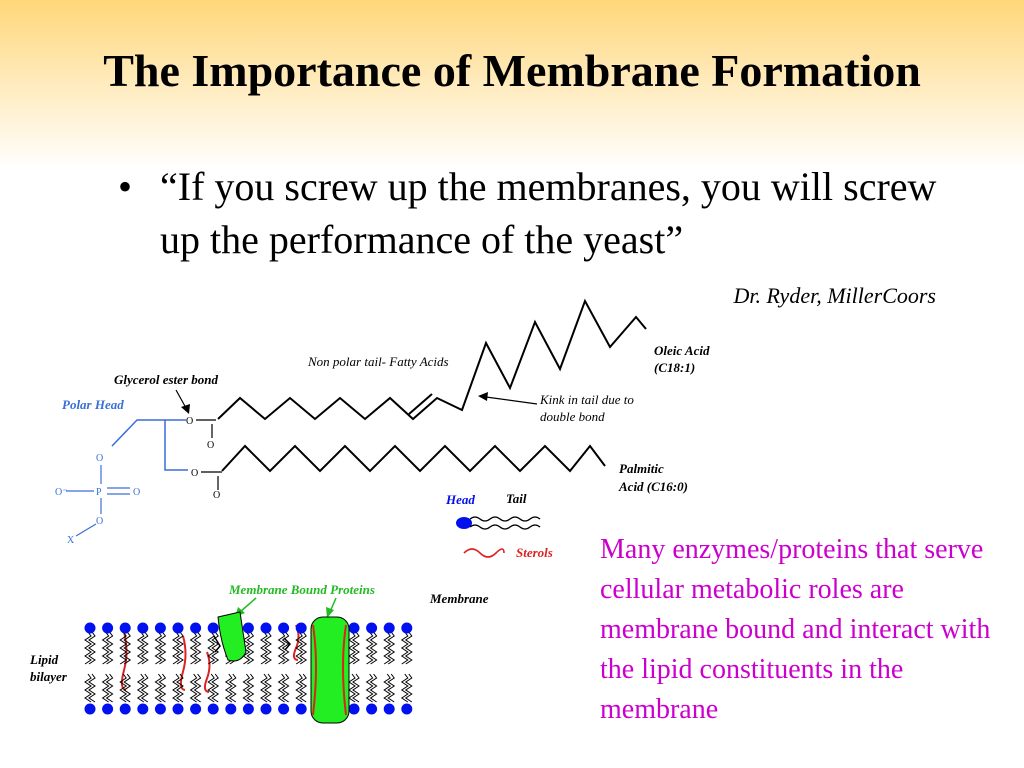 The image size is (1024, 768). What do you see at coordinates (420, 404) in the screenshot?
I see `double-bond-line` at bounding box center [420, 404].